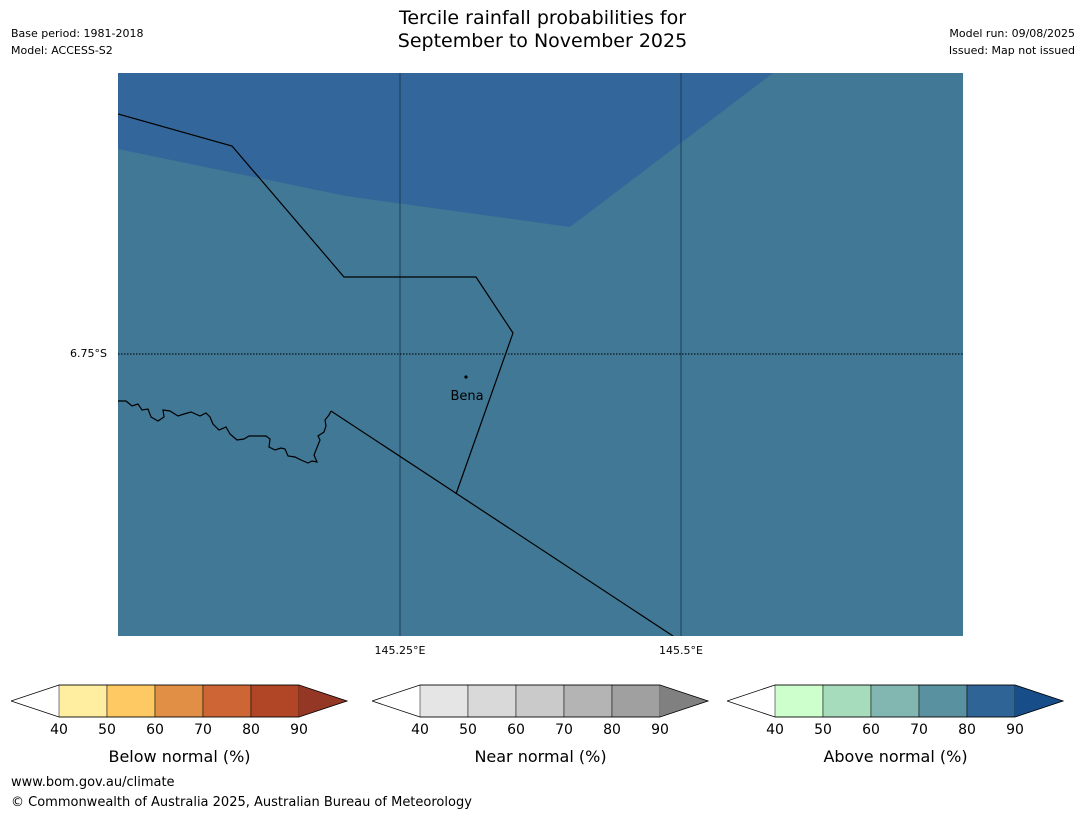 The width and height of the screenshot is (1085, 816). What do you see at coordinates (179, 756) in the screenshot?
I see `legend-label: Below normal (%)` at bounding box center [179, 756].